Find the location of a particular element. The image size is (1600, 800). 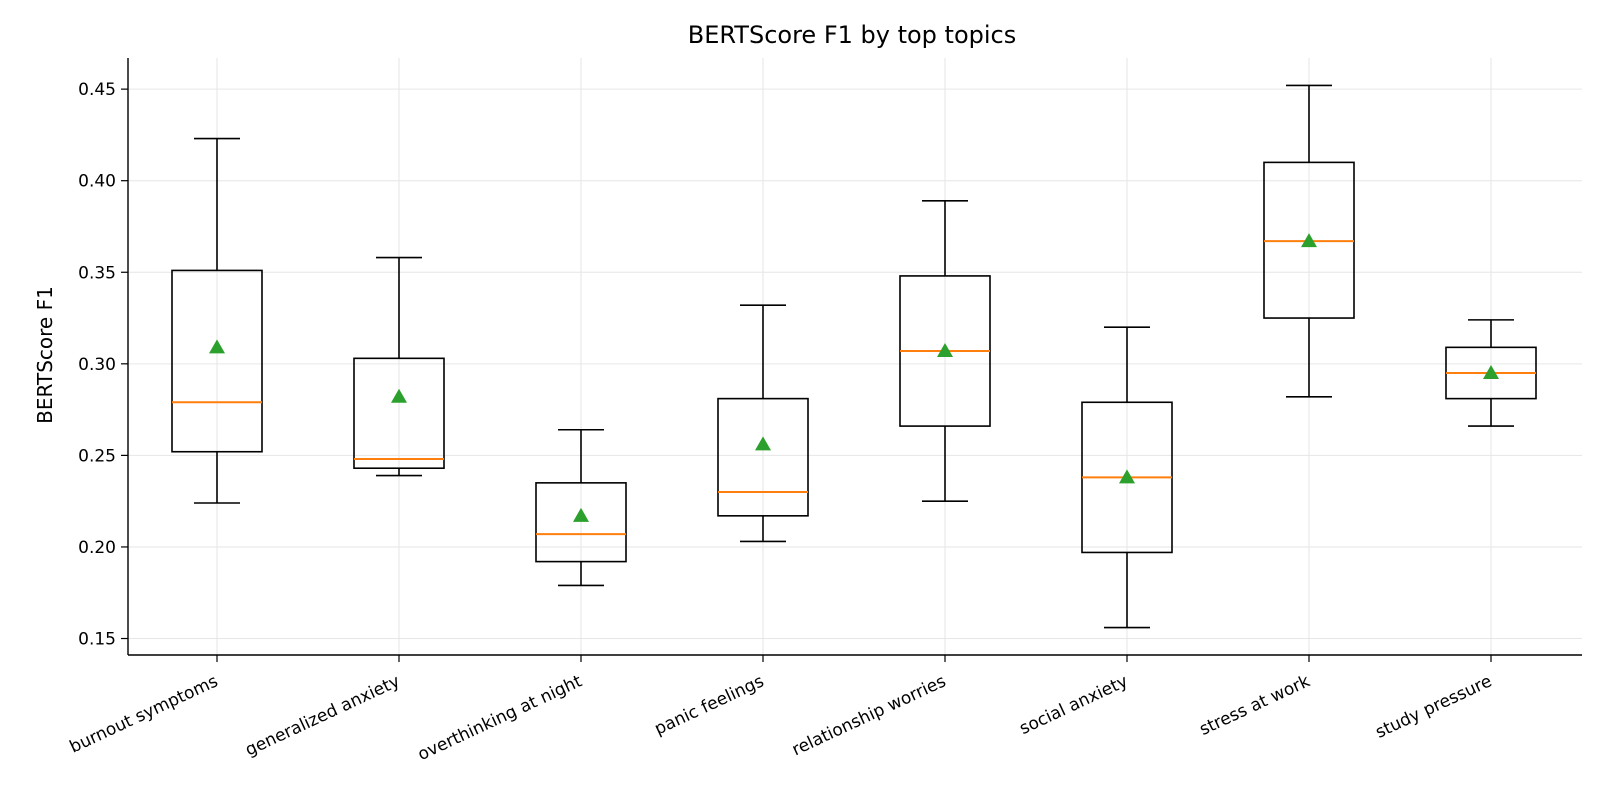

x-tick-label: relationship worries is located at coordinates (869, 715).